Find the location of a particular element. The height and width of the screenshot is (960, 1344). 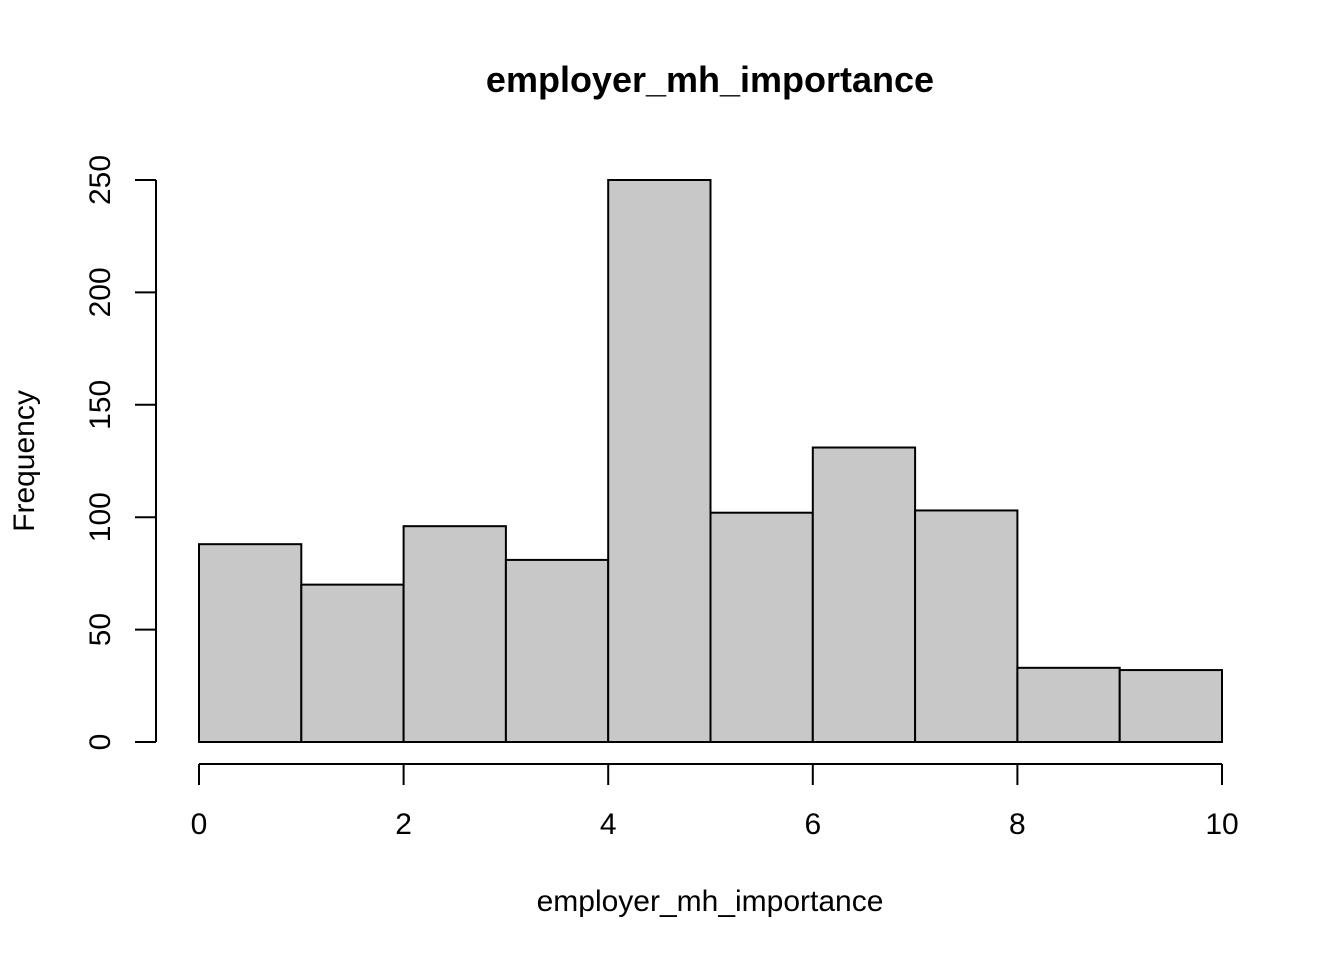

x-axis-label: employer_mh_importance is located at coordinates (710, 901).